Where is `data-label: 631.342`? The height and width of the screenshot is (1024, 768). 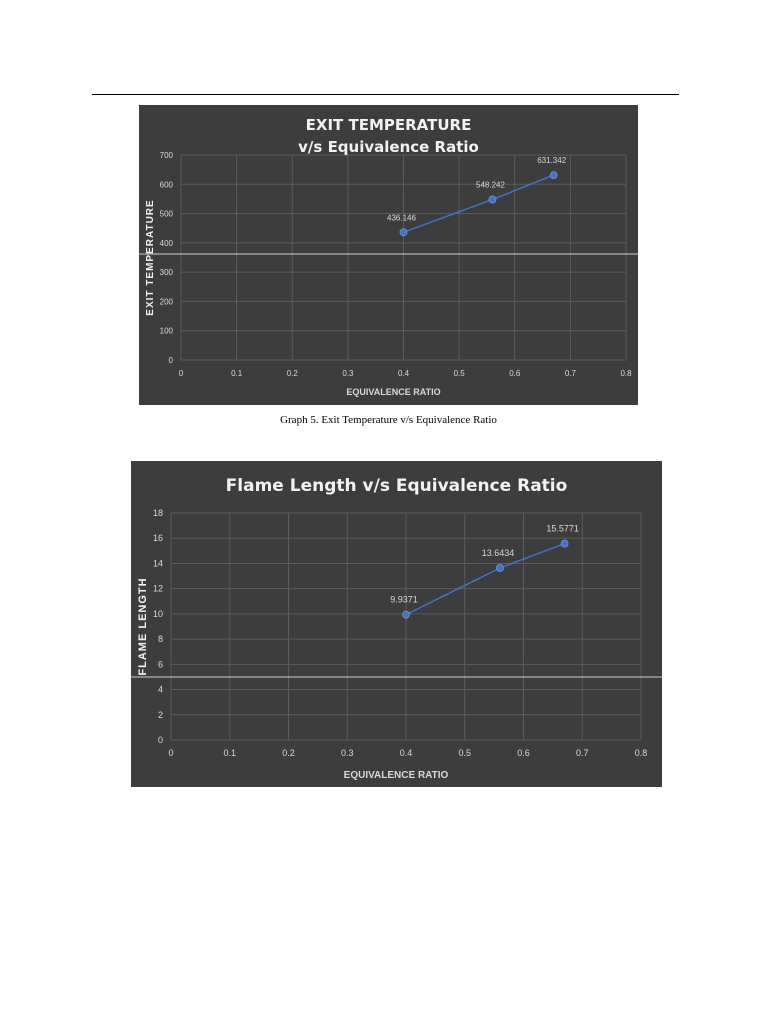
data-label: 631.342 is located at coordinates (551, 160).